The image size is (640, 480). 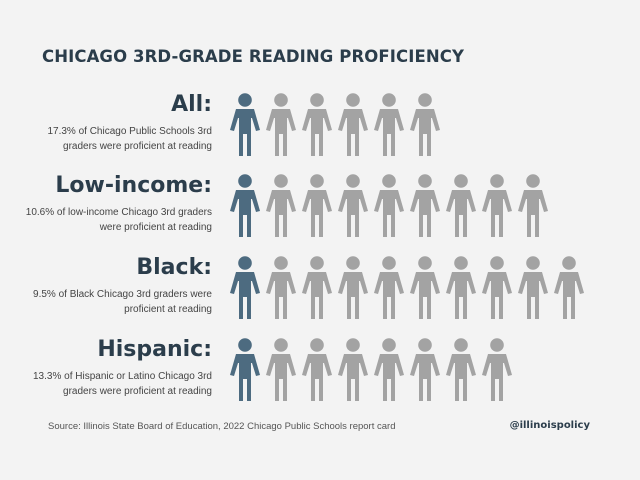 I want to click on row-label-low-income: Low-income:, so click(x=133, y=185).